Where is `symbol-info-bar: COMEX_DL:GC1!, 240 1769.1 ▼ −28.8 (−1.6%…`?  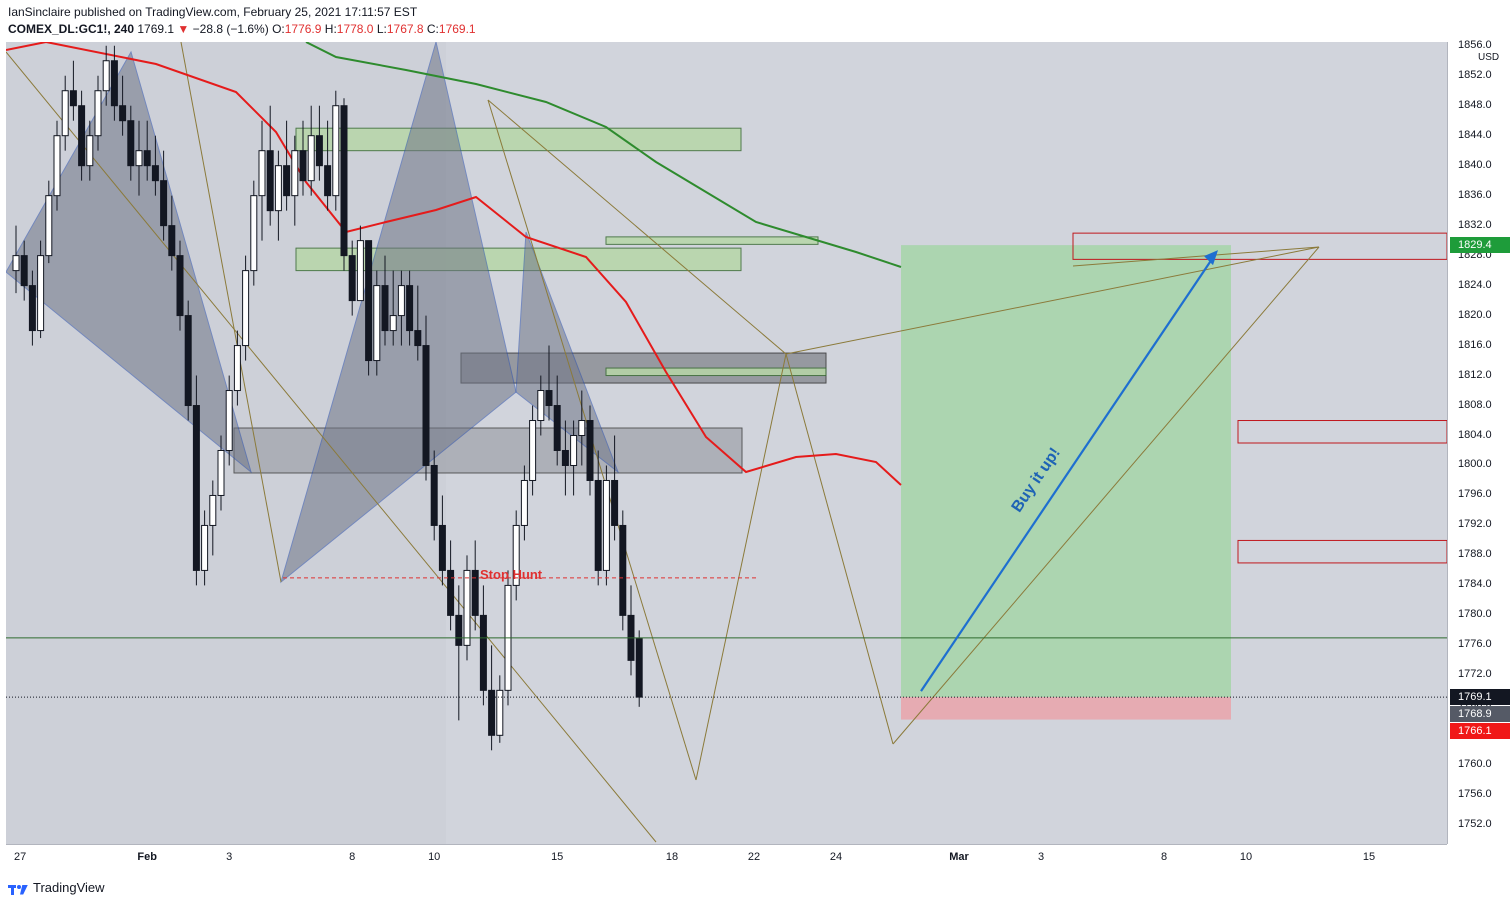
symbol-info-bar: COMEX_DL:GC1!, 240 1769.1 ▼ −28.8 (−1.6%… is located at coordinates (242, 29).